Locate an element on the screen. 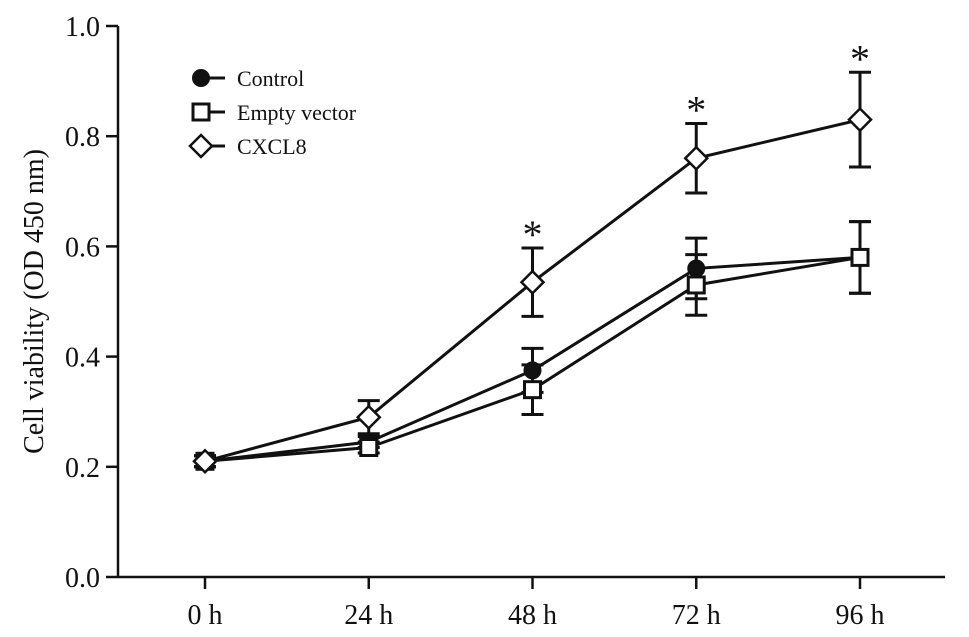 This screenshot has width=969, height=637. y-axis-title: Cell viability (OD 450 nm) is located at coordinates (34, 301).